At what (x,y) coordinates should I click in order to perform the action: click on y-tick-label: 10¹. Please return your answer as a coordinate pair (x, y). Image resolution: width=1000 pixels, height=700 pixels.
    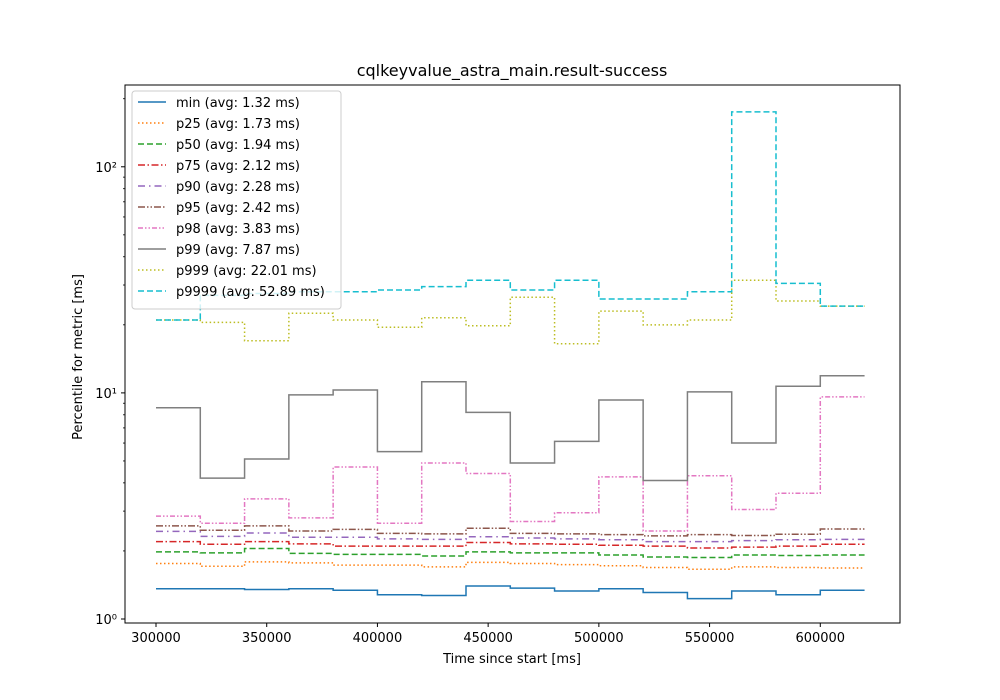
    Looking at the image, I should click on (106, 394).